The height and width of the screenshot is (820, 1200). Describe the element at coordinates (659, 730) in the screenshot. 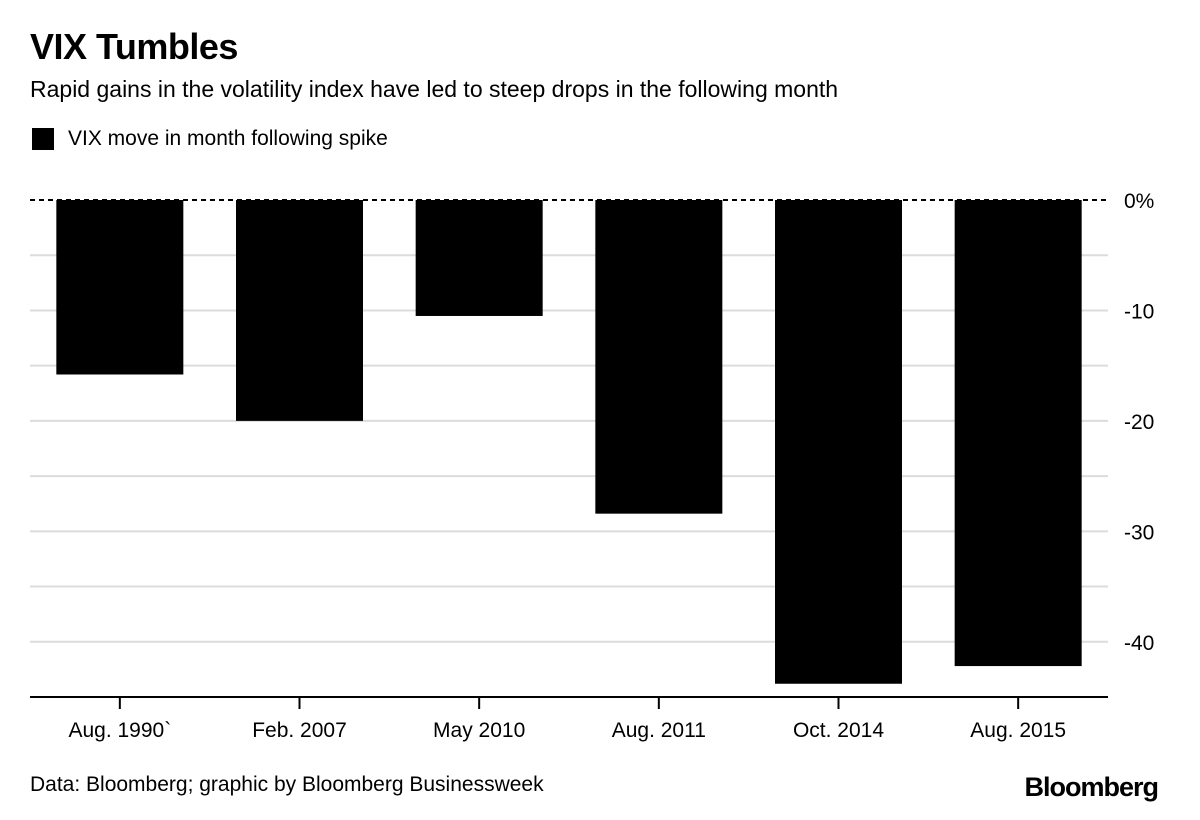

I see `x-tick-label: Aug. 2011` at that location.